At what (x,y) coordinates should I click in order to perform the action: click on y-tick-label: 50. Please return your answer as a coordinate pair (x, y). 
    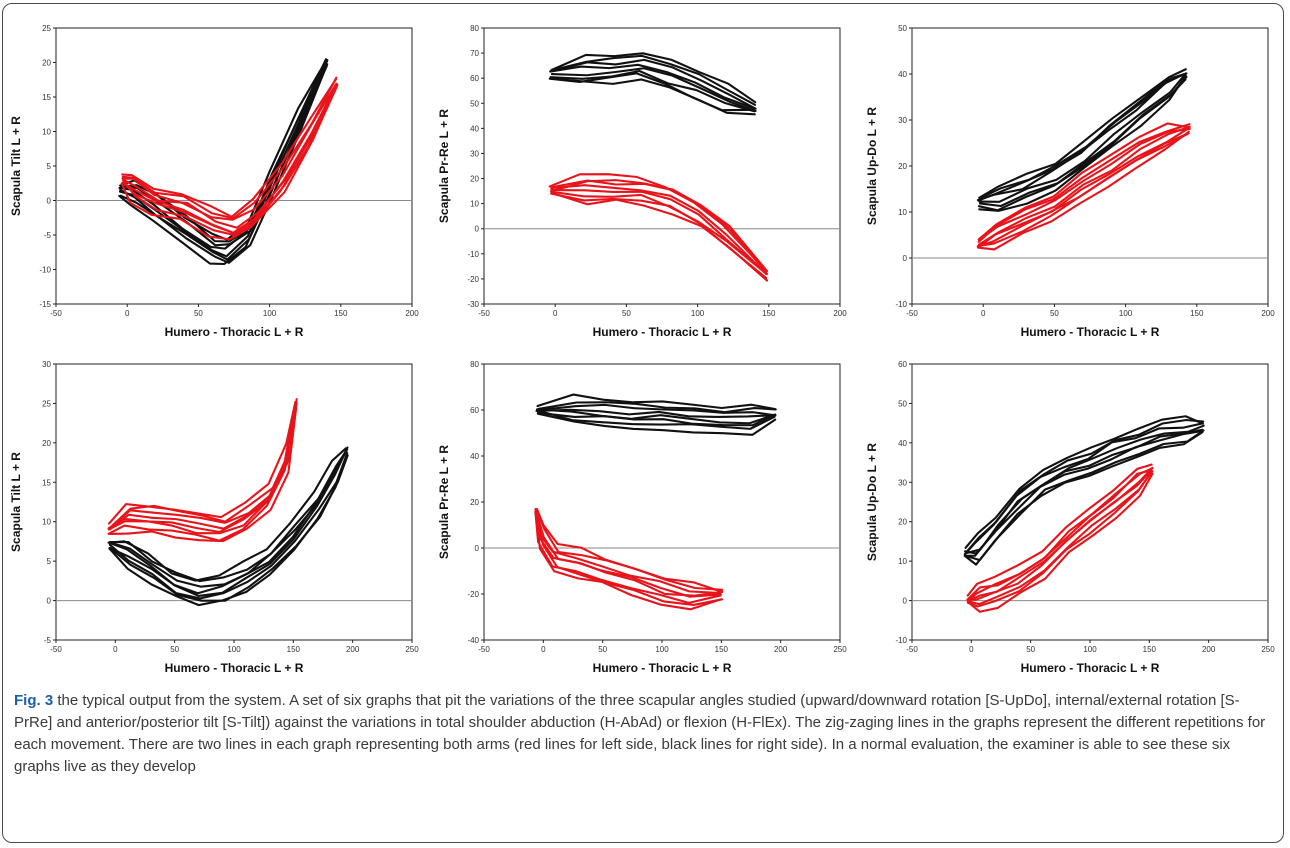
    Looking at the image, I should click on (474, 103).